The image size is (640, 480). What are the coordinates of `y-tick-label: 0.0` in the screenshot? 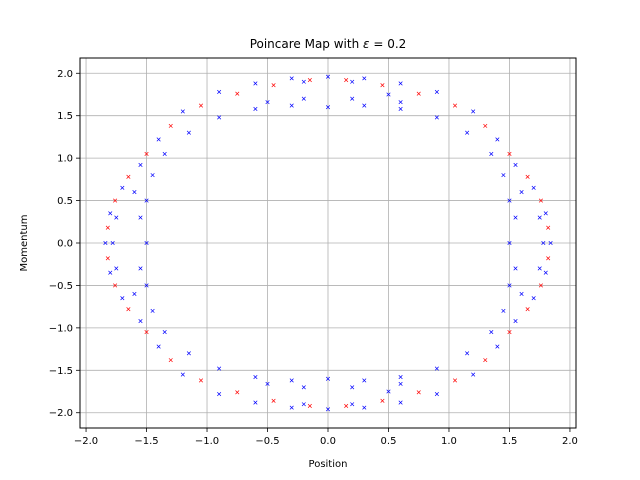 It's located at (65, 244).